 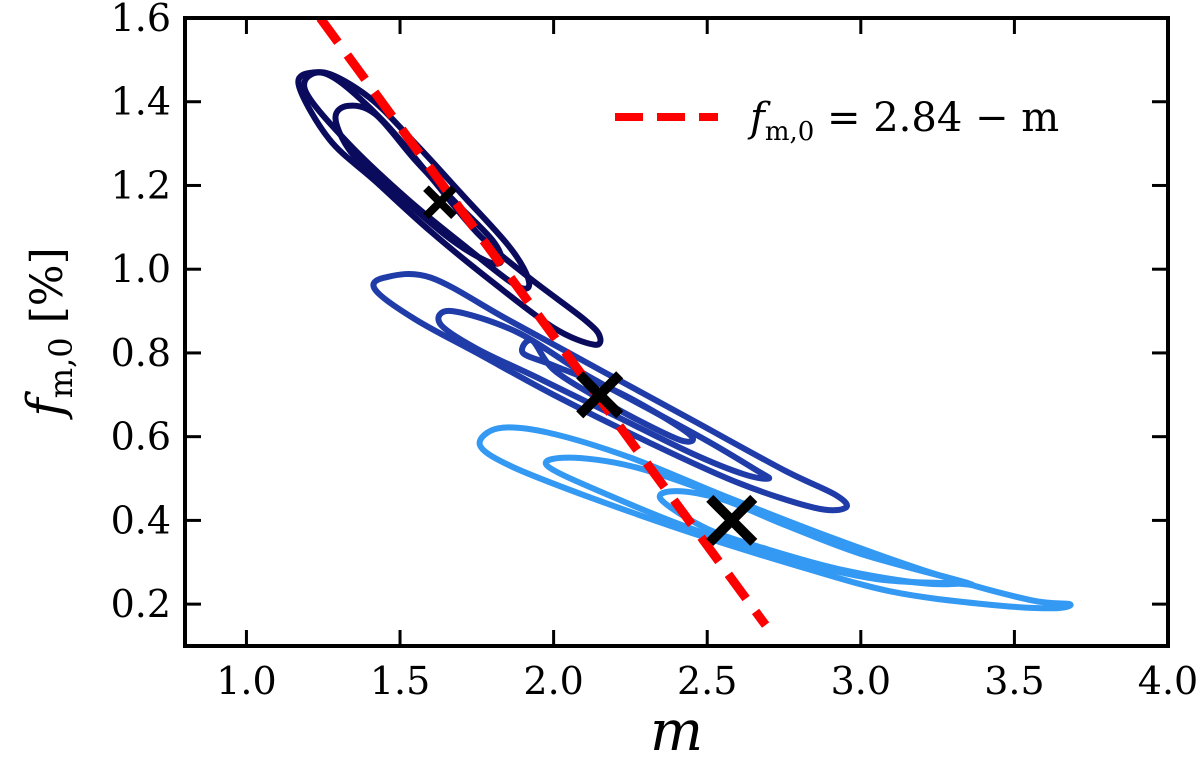 What do you see at coordinates (141, 20) in the screenshot?
I see `y-tick-label: 1.6` at bounding box center [141, 20].